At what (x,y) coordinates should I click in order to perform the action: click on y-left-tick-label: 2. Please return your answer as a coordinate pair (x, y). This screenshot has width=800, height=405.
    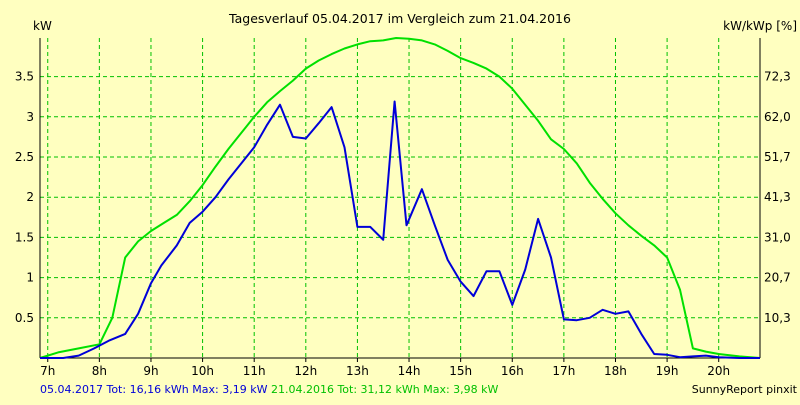
    Looking at the image, I should click on (30, 197).